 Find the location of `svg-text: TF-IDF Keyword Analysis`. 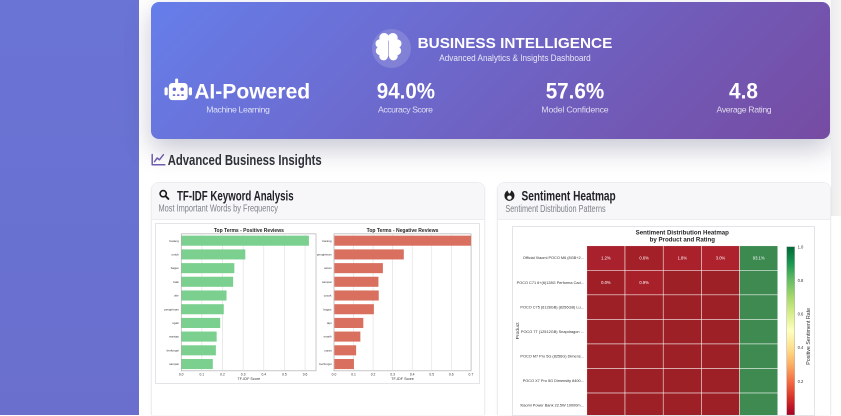

svg-text: TF-IDF Keyword Analysis is located at coordinates (235, 196).